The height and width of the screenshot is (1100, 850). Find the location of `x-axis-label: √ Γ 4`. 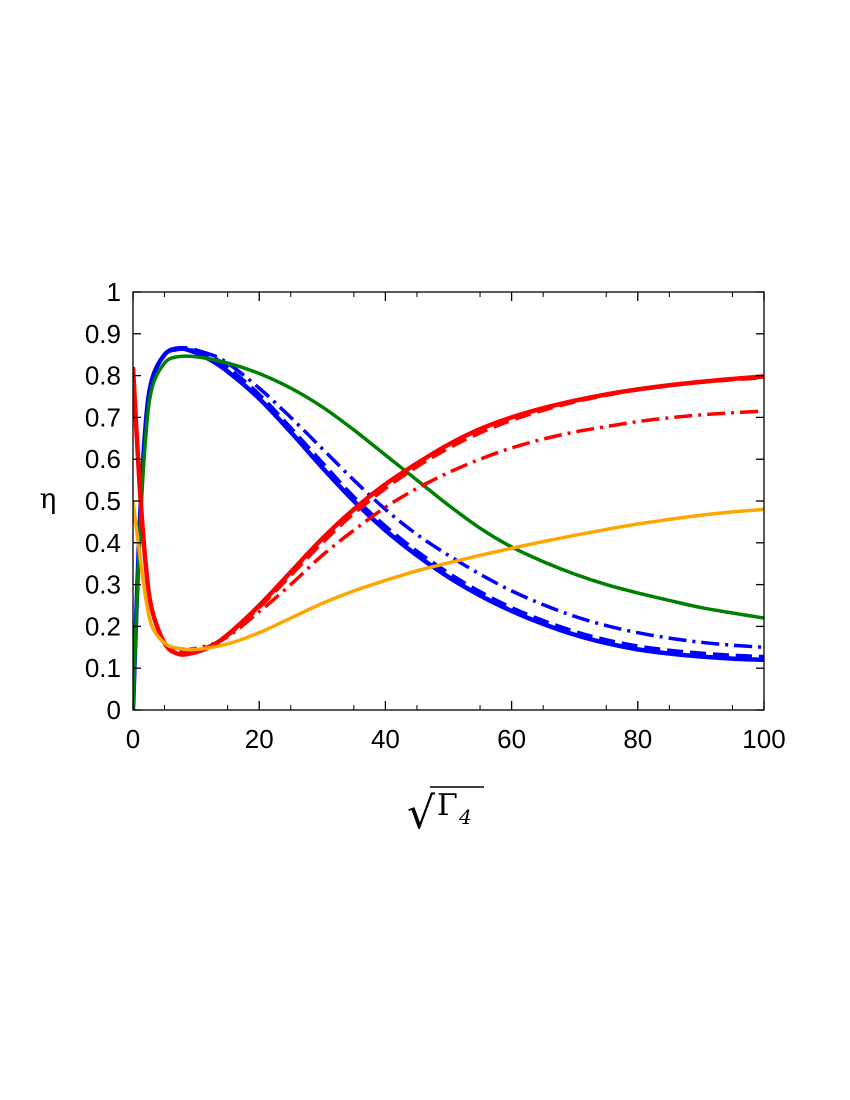

x-axis-label: √ Γ 4 is located at coordinates (445, 812).